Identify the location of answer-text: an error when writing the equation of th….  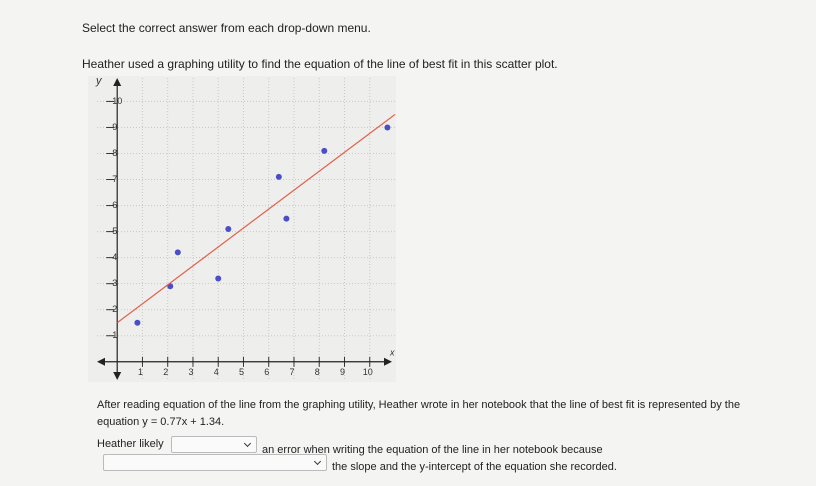
(432, 450).